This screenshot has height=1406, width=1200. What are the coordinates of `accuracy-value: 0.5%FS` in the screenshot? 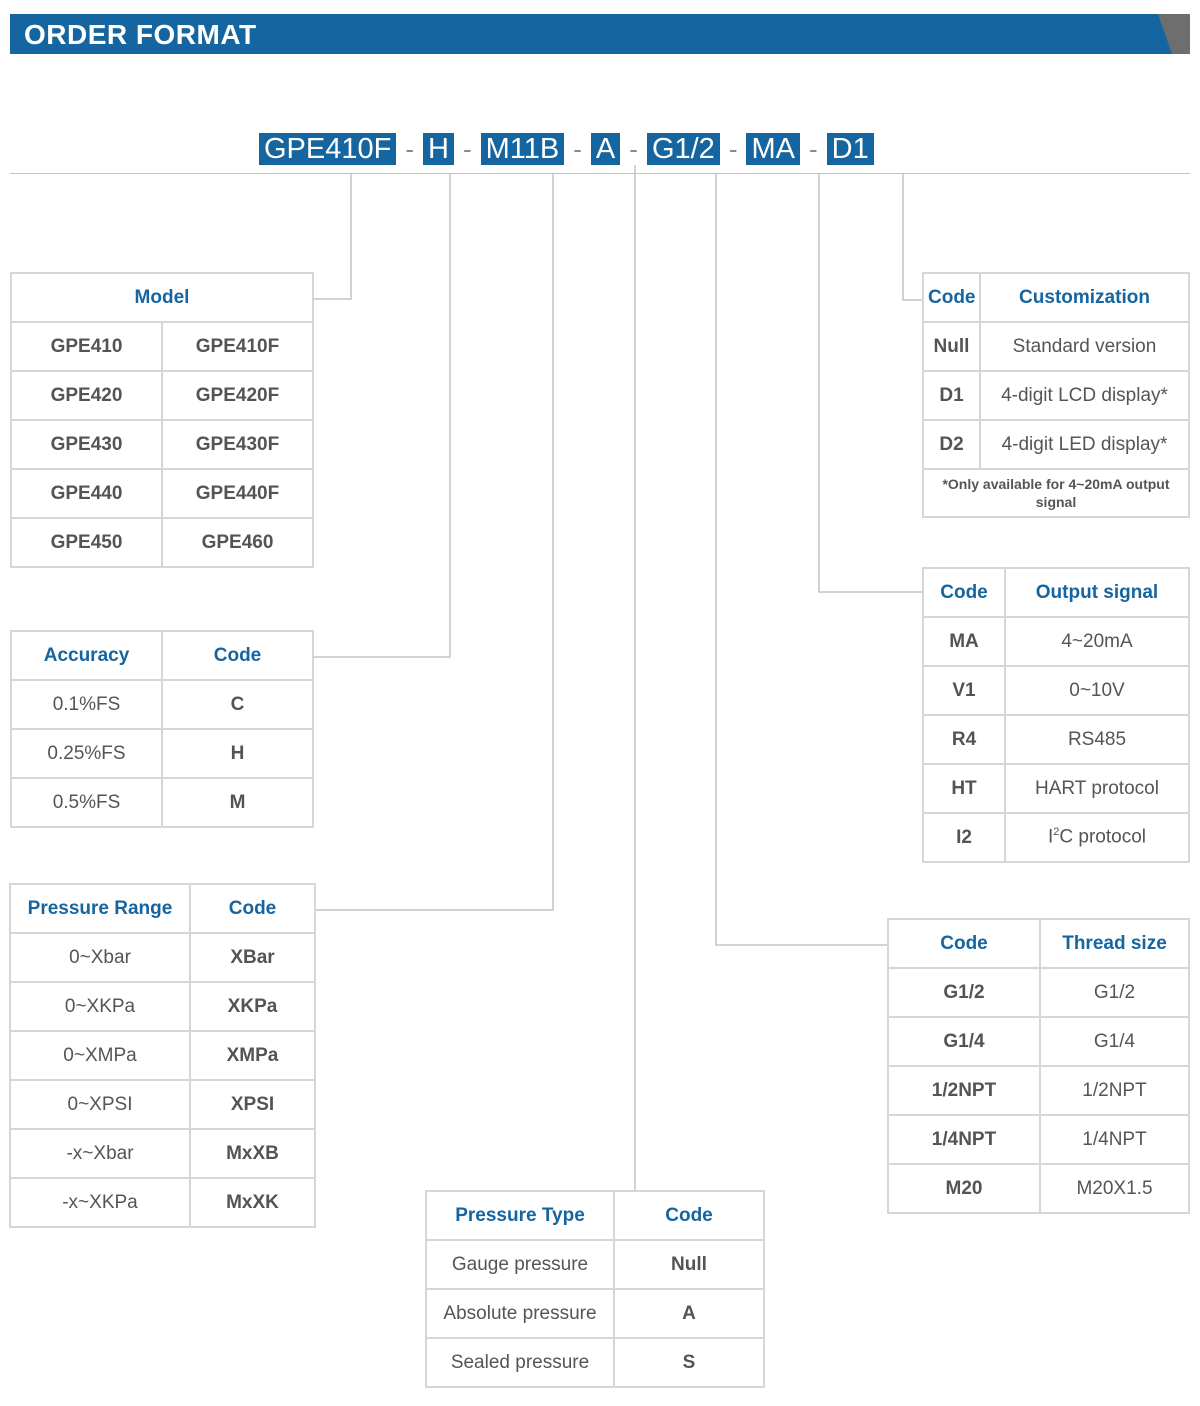 It's located at (86, 802).